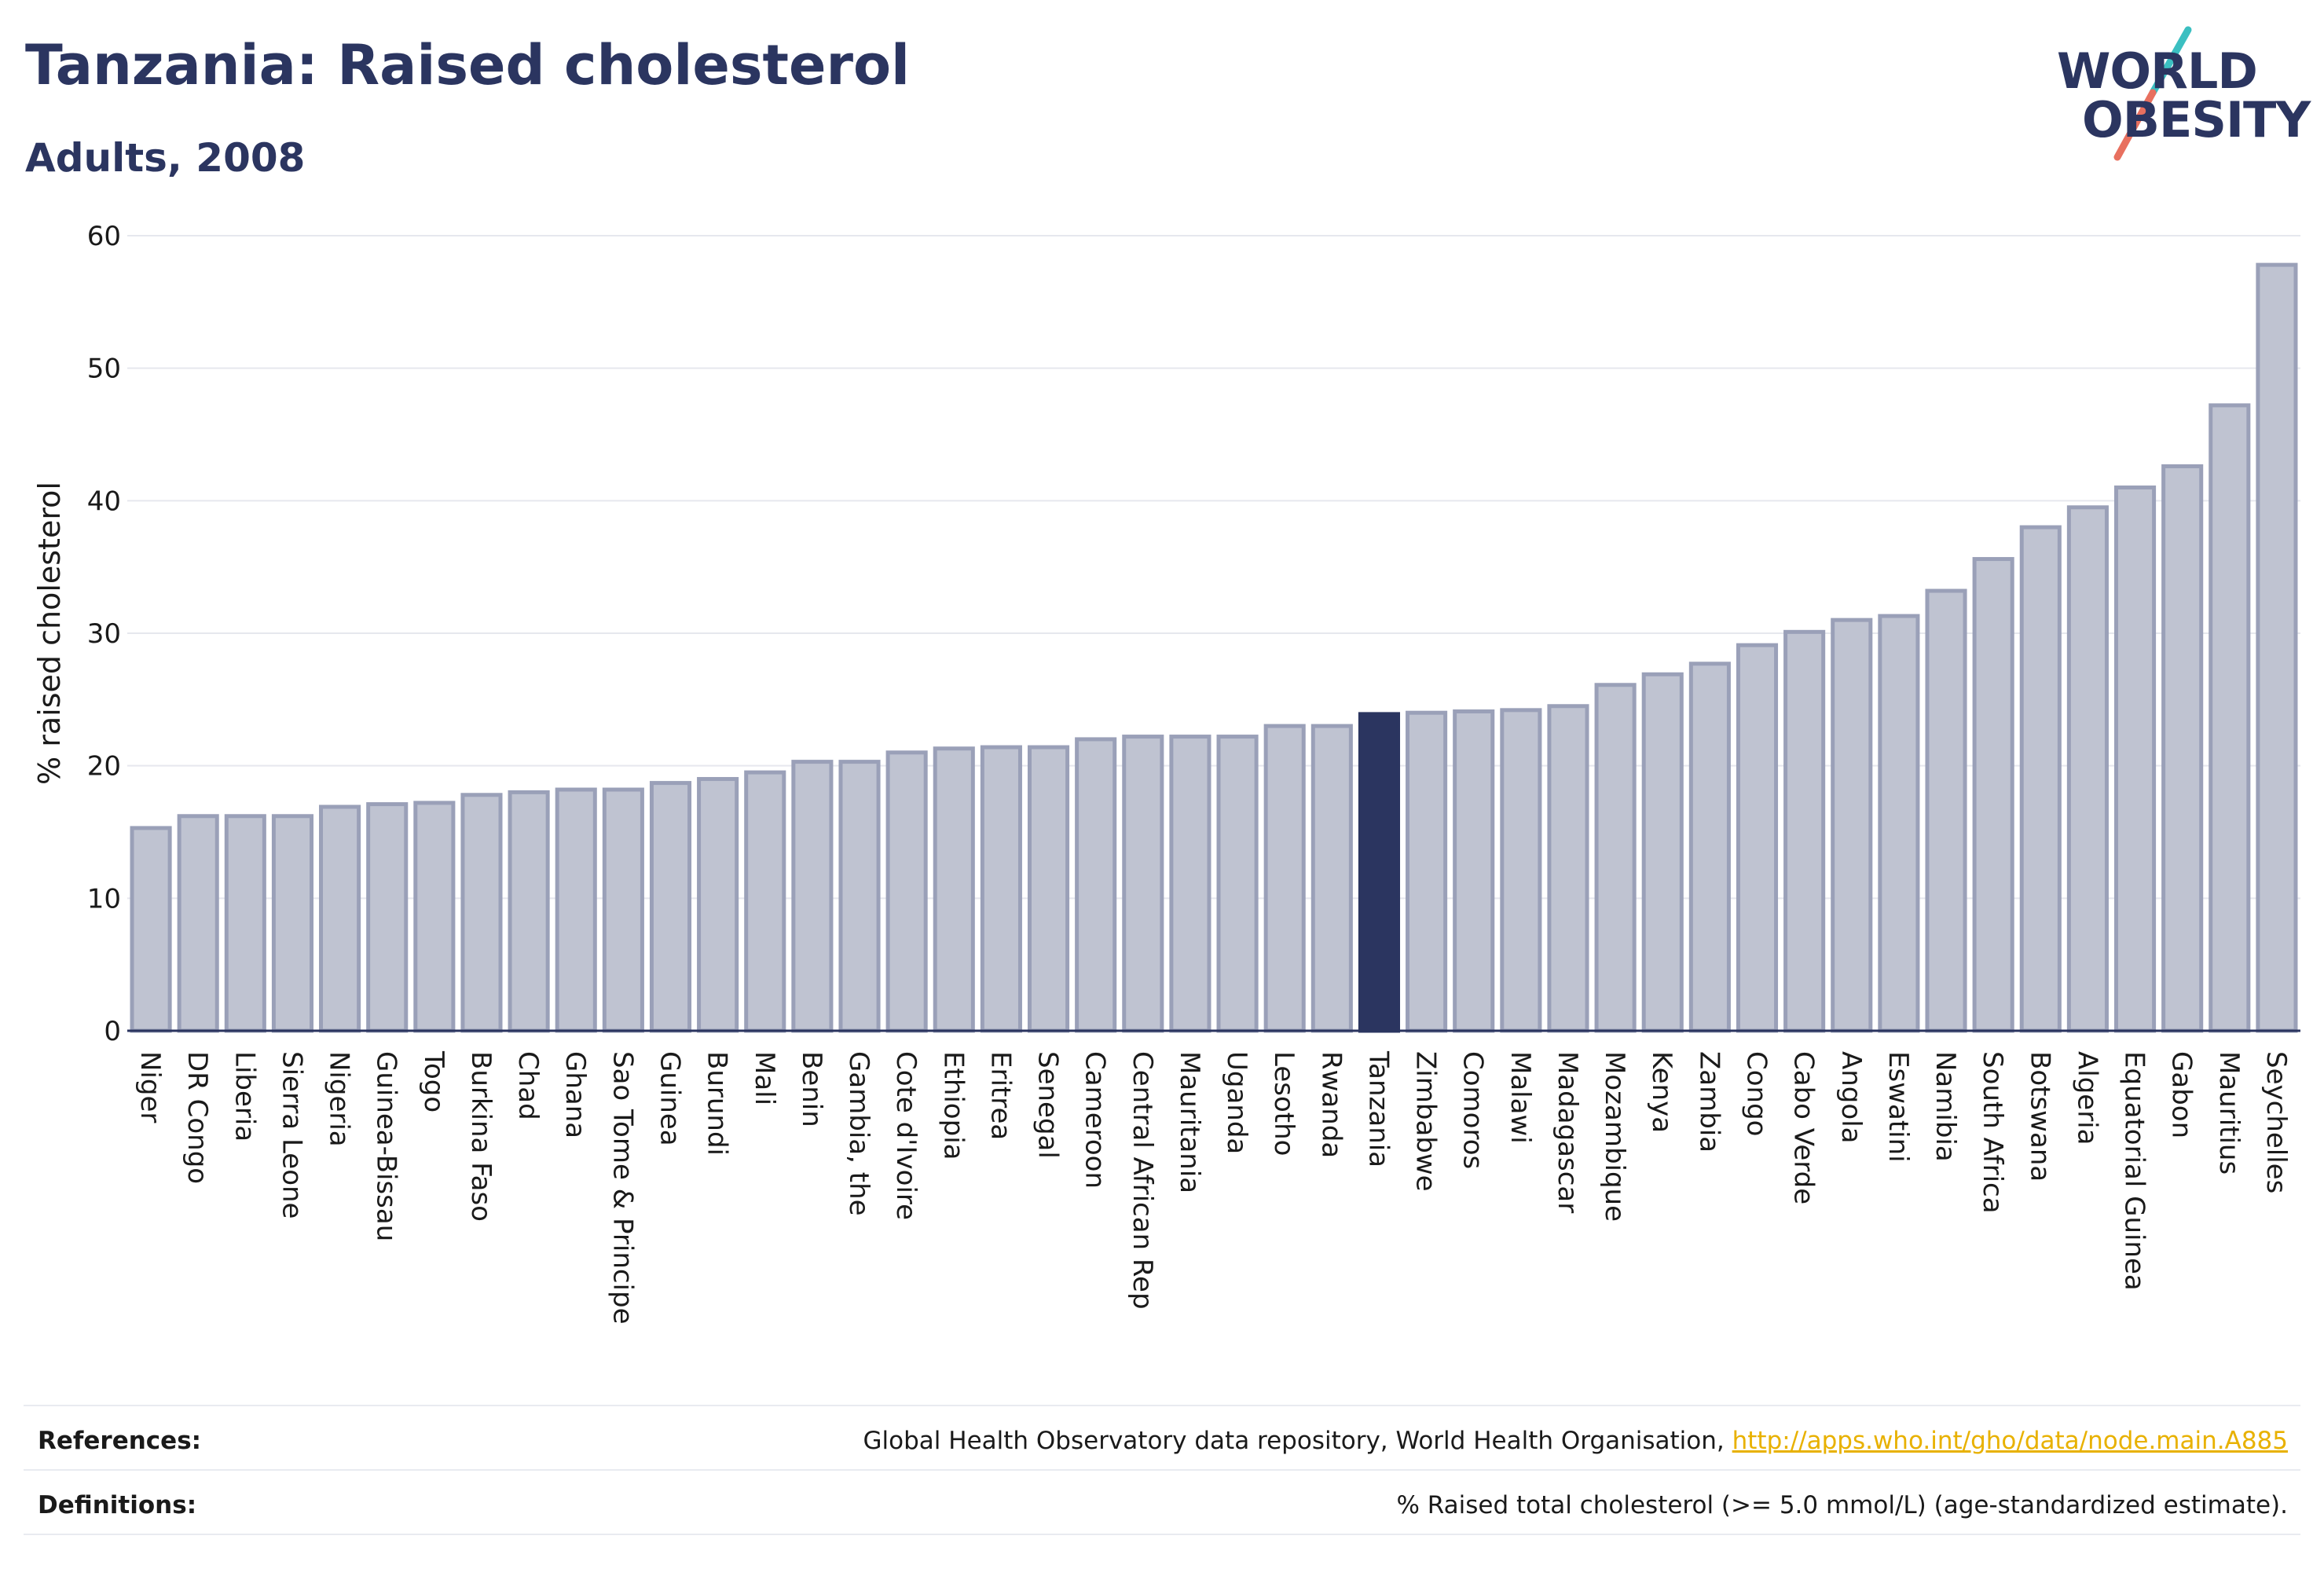 The image size is (2324, 1576). I want to click on x-tick-label: Botswana, so click(2039, 1116).